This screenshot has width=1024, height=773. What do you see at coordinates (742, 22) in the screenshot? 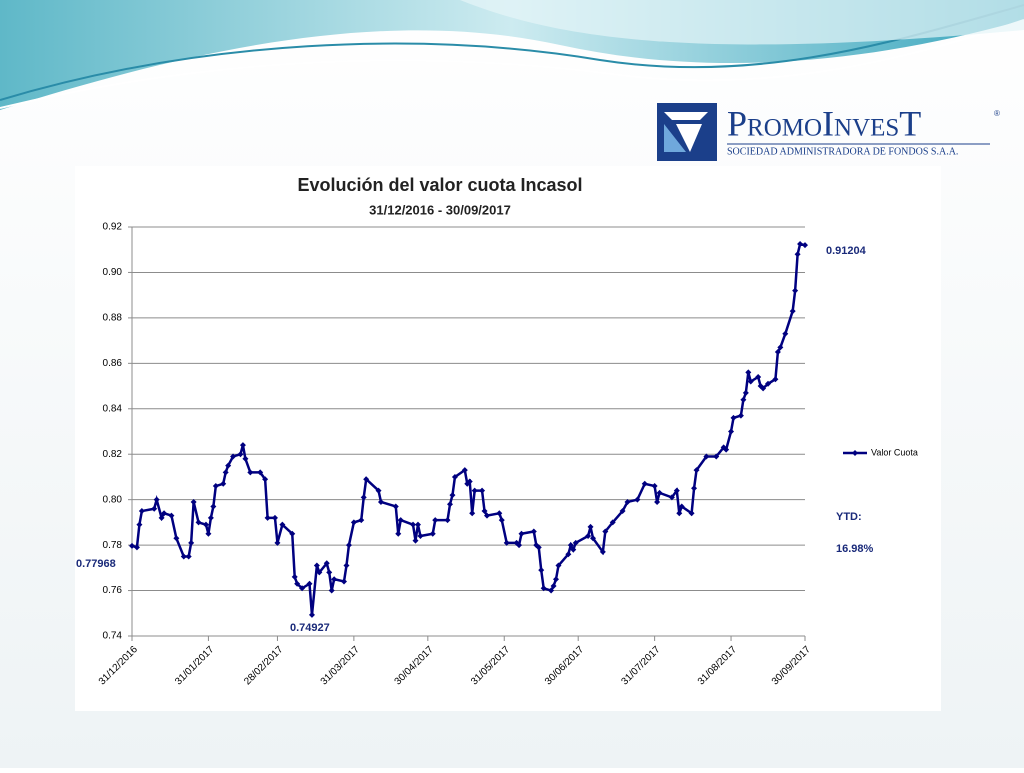
I see `wave` at bounding box center [742, 22].